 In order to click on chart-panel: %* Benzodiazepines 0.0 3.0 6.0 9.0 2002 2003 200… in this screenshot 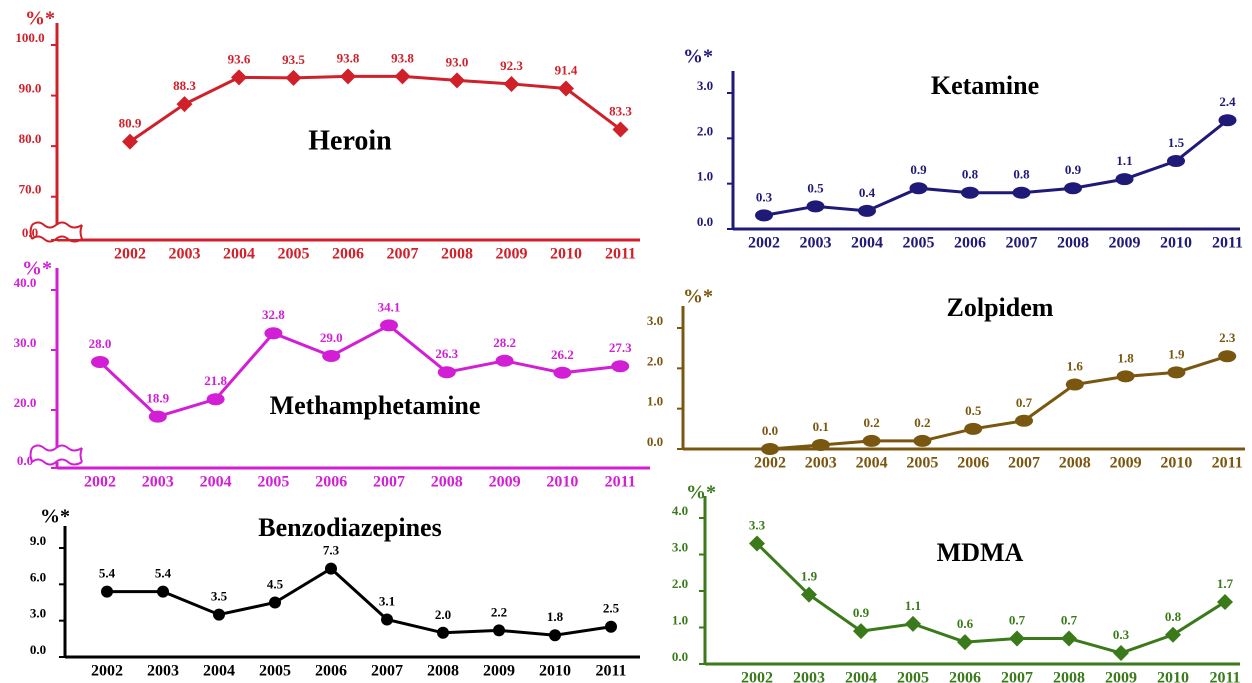, I will do `click(335, 593)`.